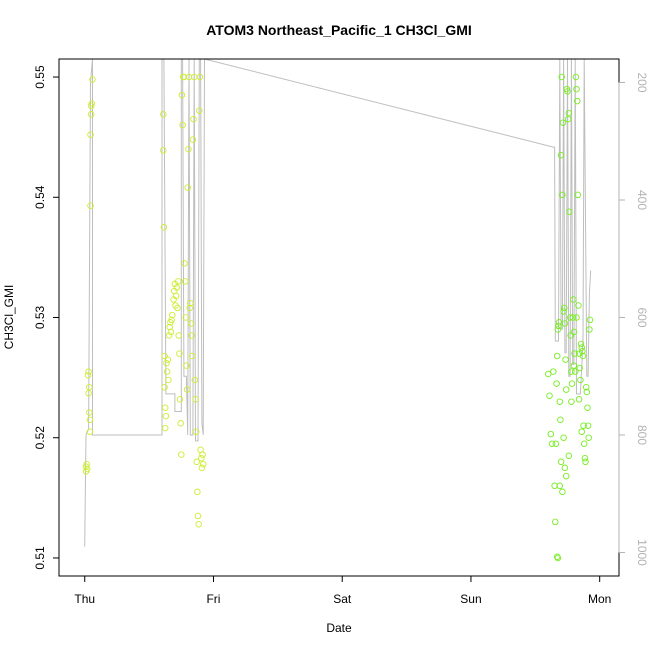 This screenshot has width=650, height=650. What do you see at coordinates (642, 435) in the screenshot?
I see `right-tick-label: 800` at bounding box center [642, 435].